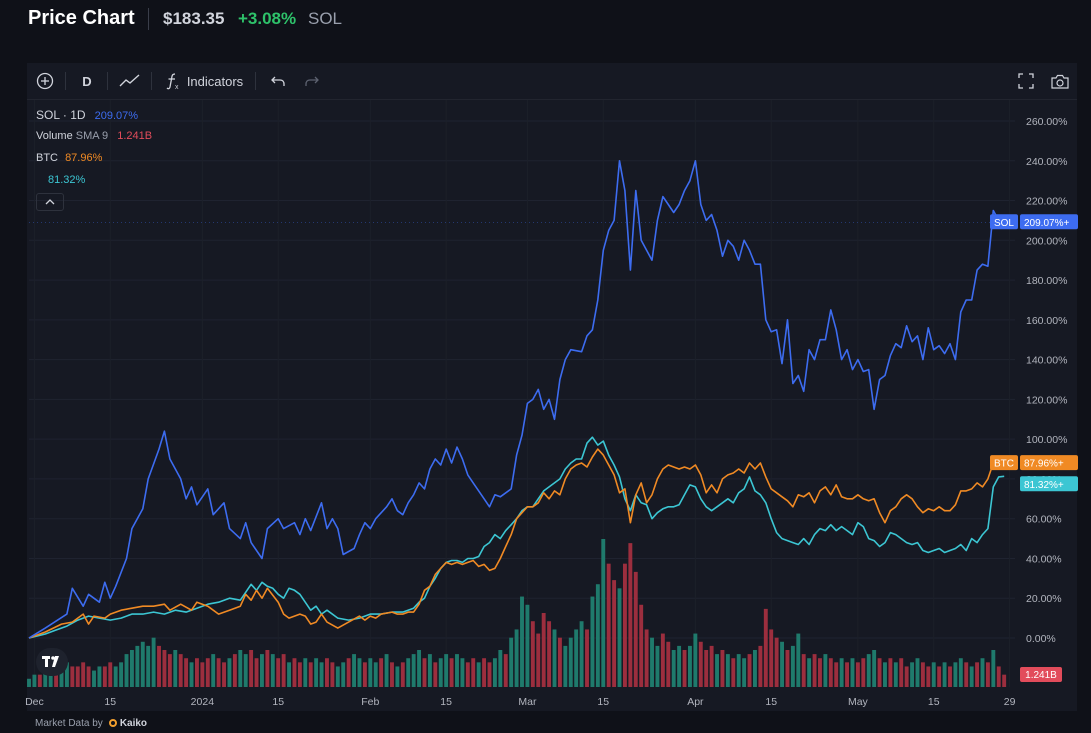 The width and height of the screenshot is (1091, 733). What do you see at coordinates (87, 81) in the screenshot?
I see `interval-button: D` at bounding box center [87, 81].